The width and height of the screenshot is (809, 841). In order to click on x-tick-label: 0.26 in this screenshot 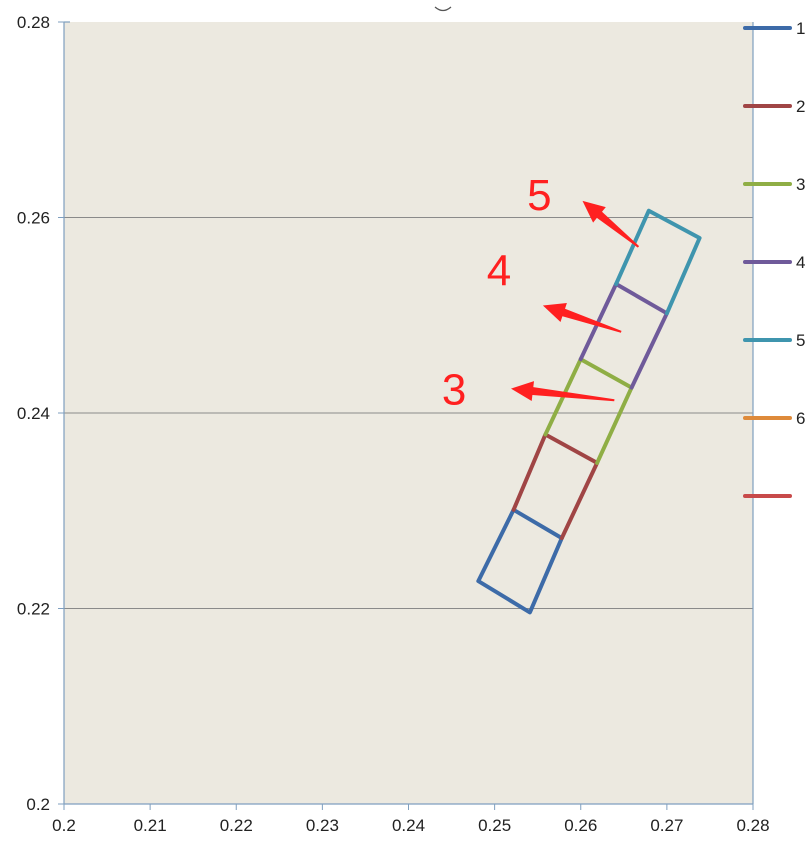, I will do `click(580, 825)`.